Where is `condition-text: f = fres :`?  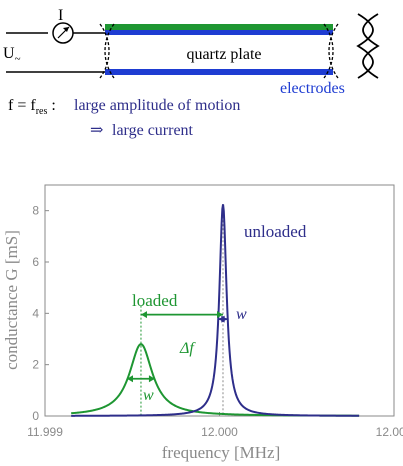 condition-text: f = fres : is located at coordinates (32, 107).